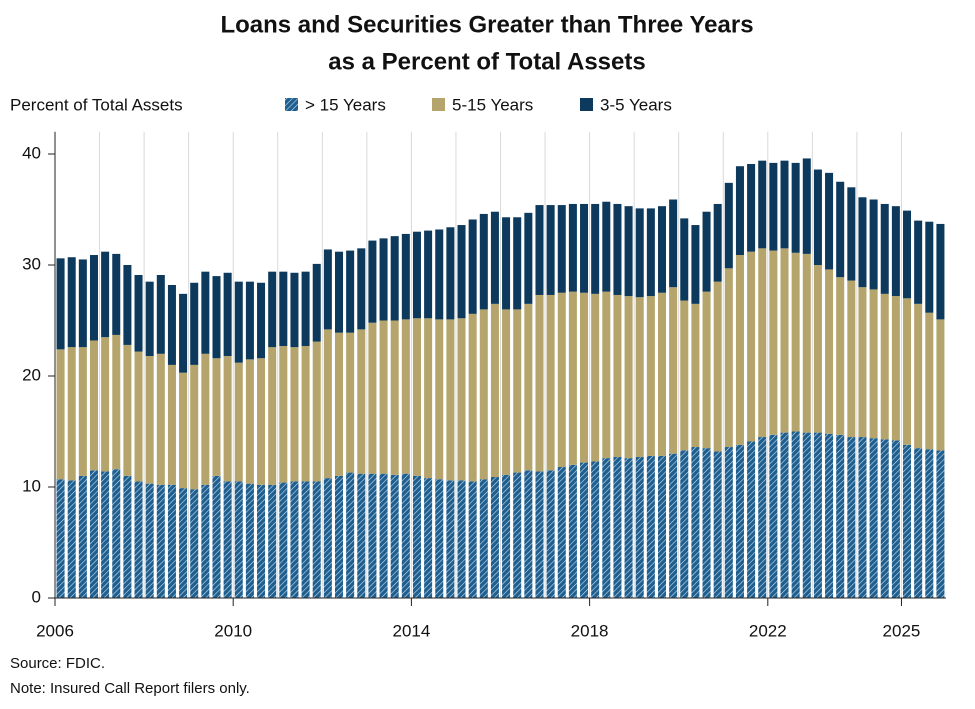  What do you see at coordinates (57, 663) in the screenshot?
I see `source-note: Source: FDIC.` at bounding box center [57, 663].